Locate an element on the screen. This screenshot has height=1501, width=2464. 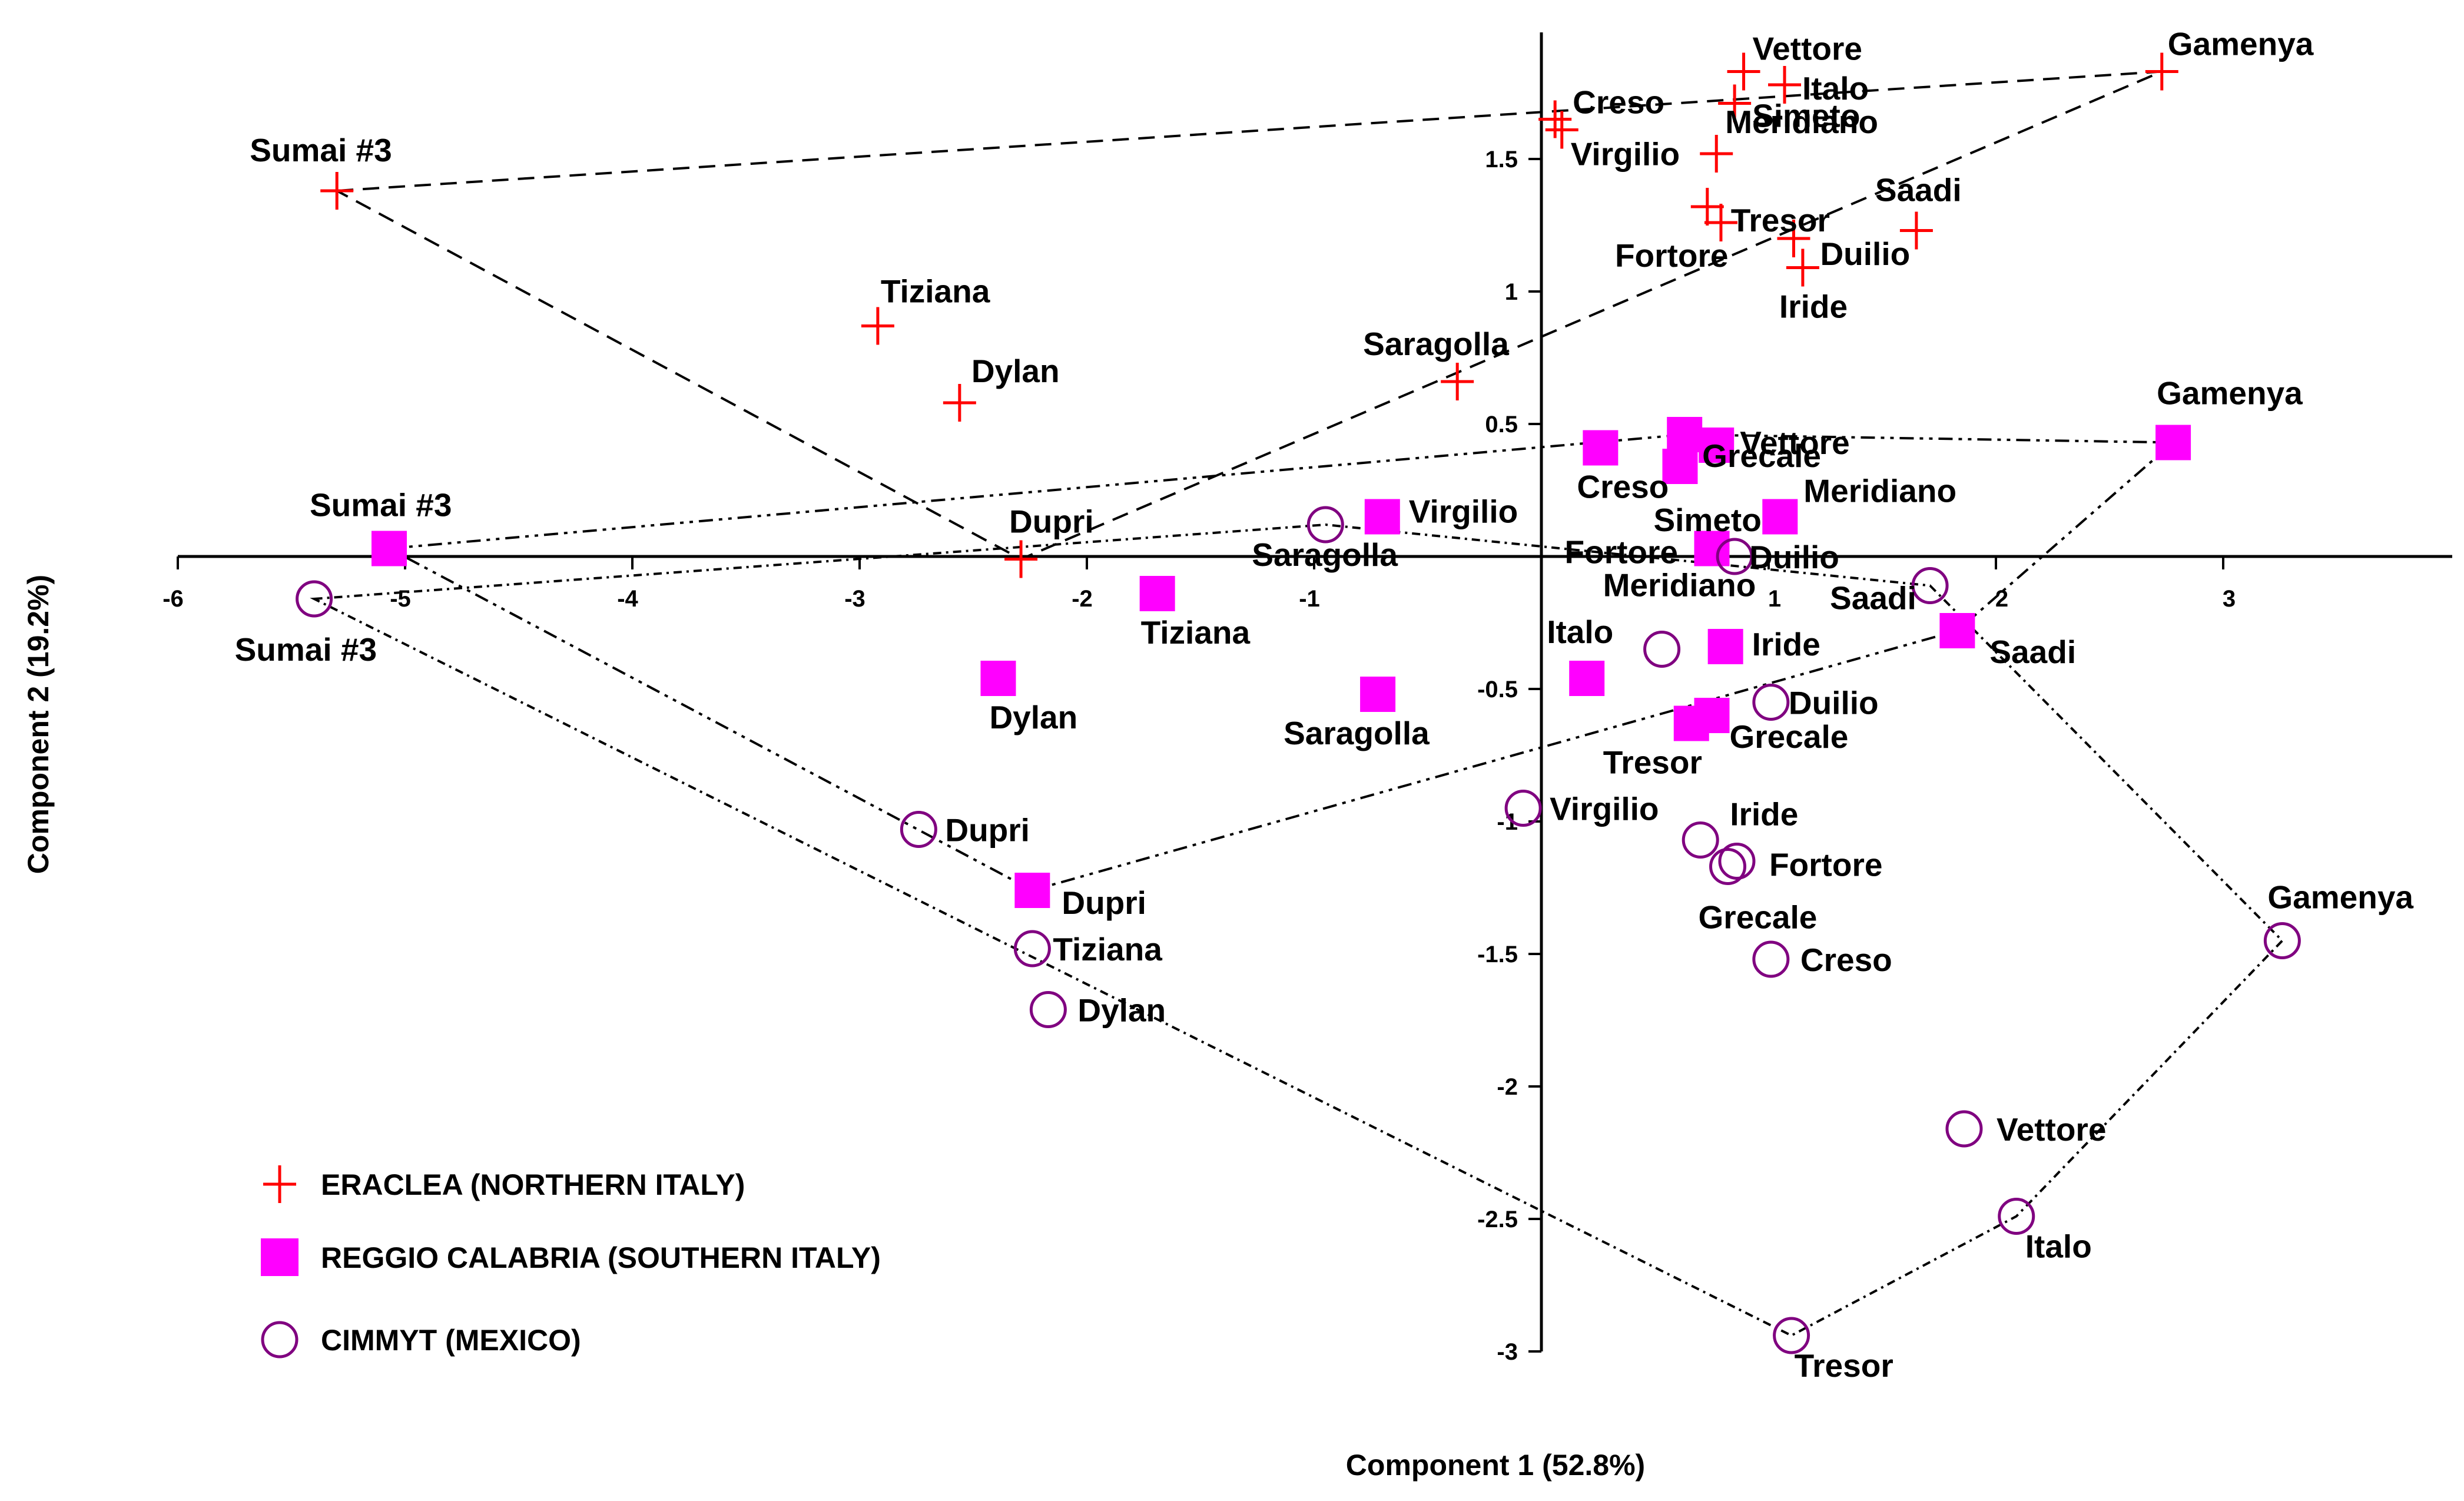
reggio-label-simeto: Simeto is located at coordinates (1707, 520).